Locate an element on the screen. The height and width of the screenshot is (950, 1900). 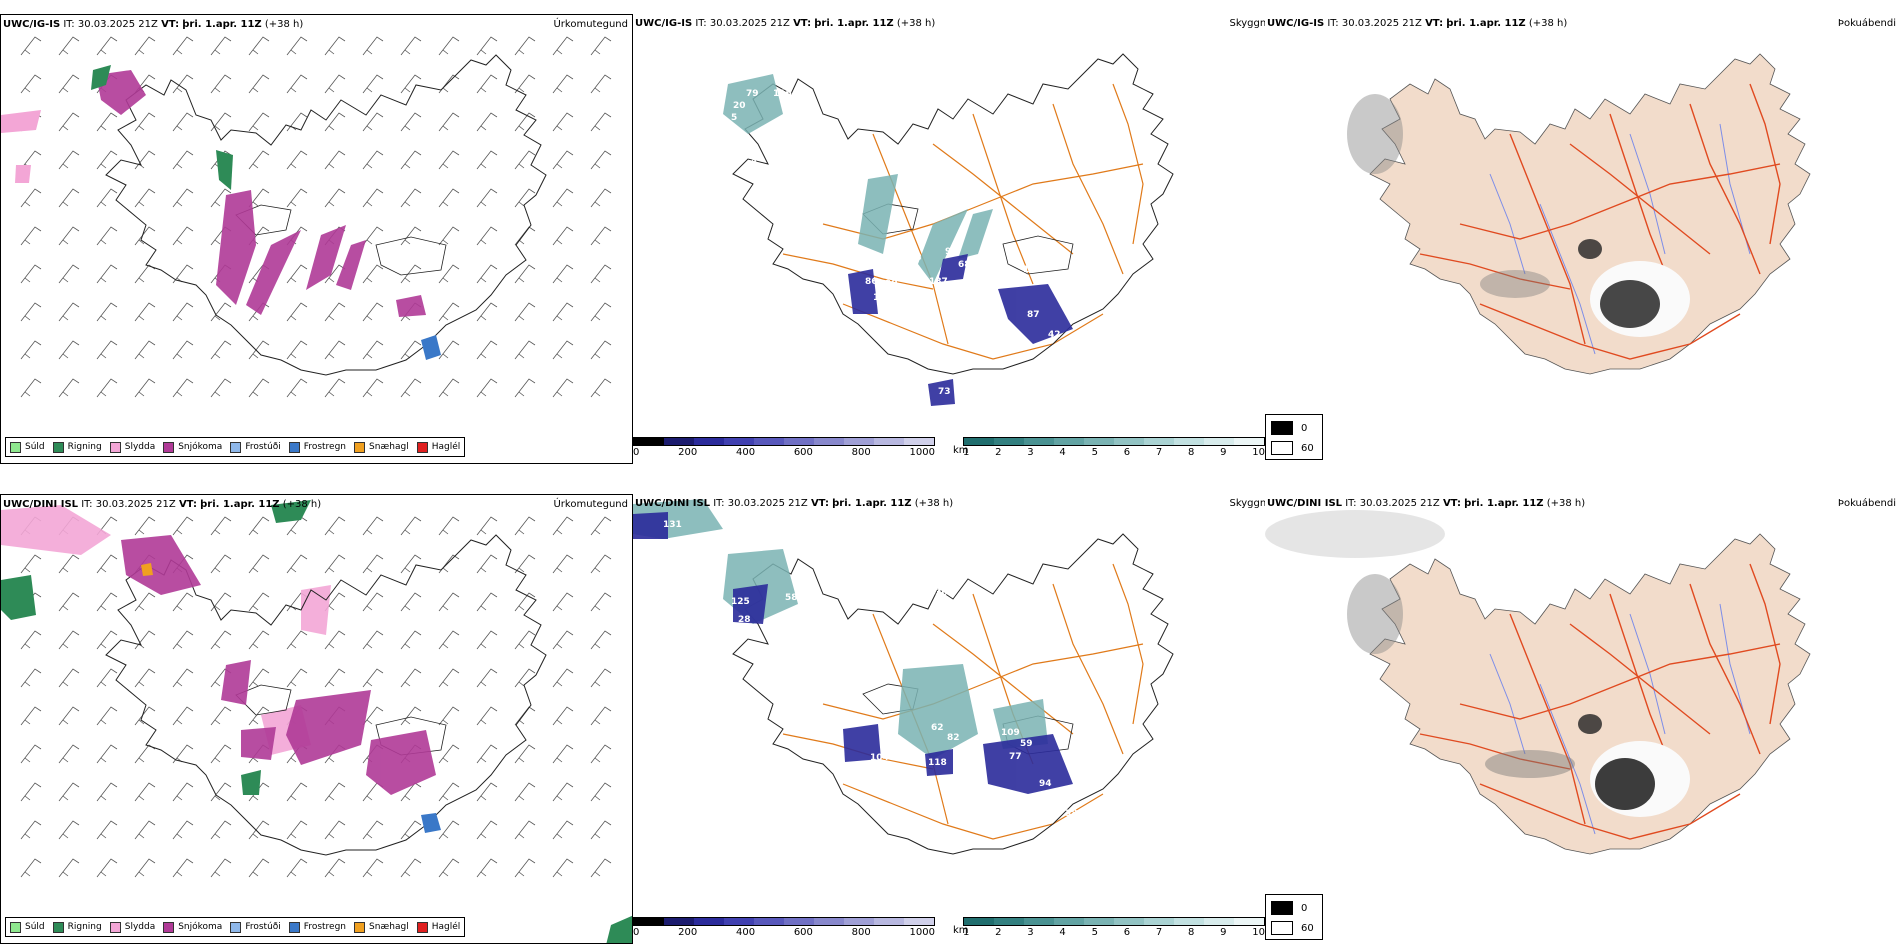
river is located at coordinates (1567, 759).